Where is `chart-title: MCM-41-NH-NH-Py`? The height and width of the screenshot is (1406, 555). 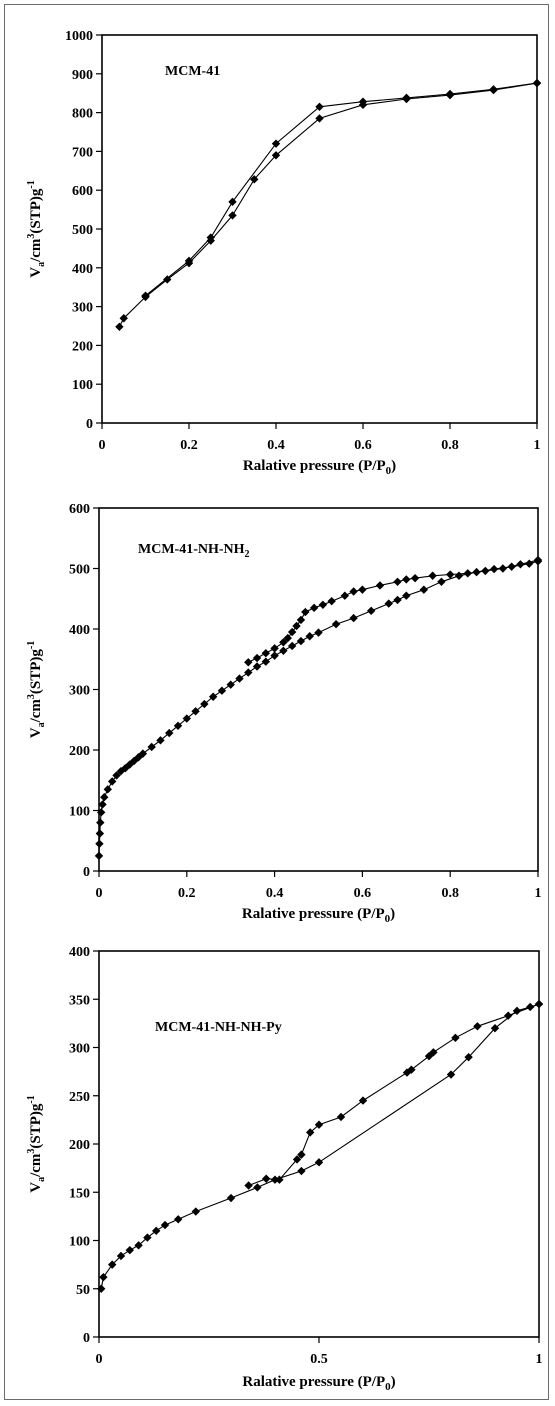 chart-title: MCM-41-NH-NH-Py is located at coordinates (218, 1027).